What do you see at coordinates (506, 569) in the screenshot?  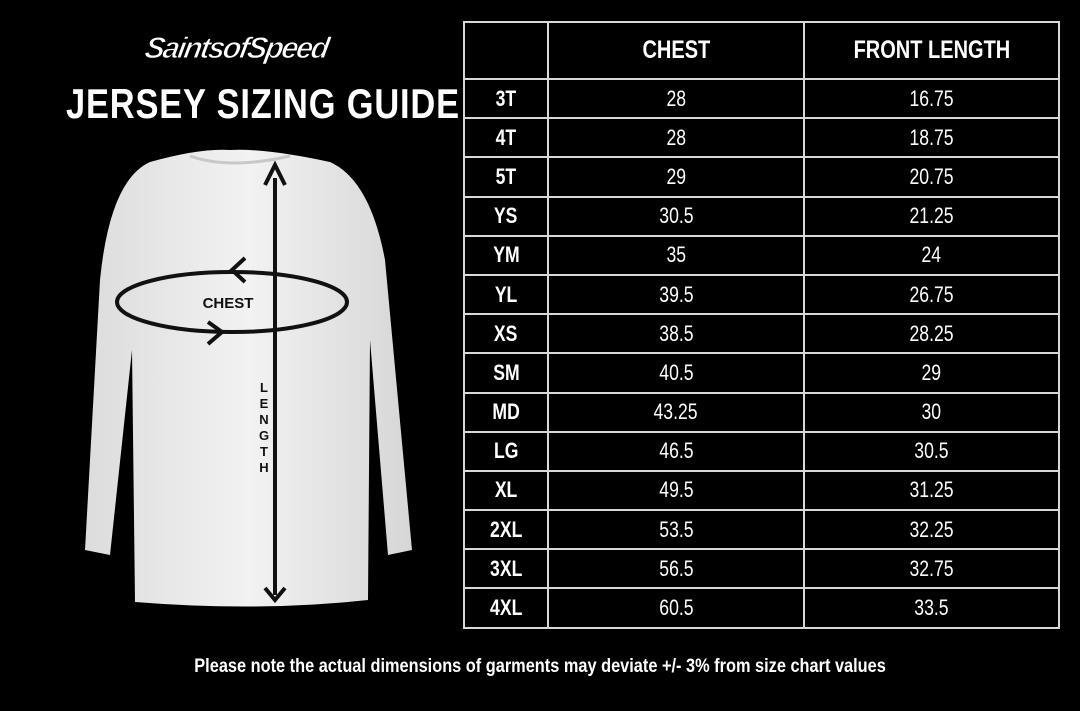 I see `size-cell: 3XL` at bounding box center [506, 569].